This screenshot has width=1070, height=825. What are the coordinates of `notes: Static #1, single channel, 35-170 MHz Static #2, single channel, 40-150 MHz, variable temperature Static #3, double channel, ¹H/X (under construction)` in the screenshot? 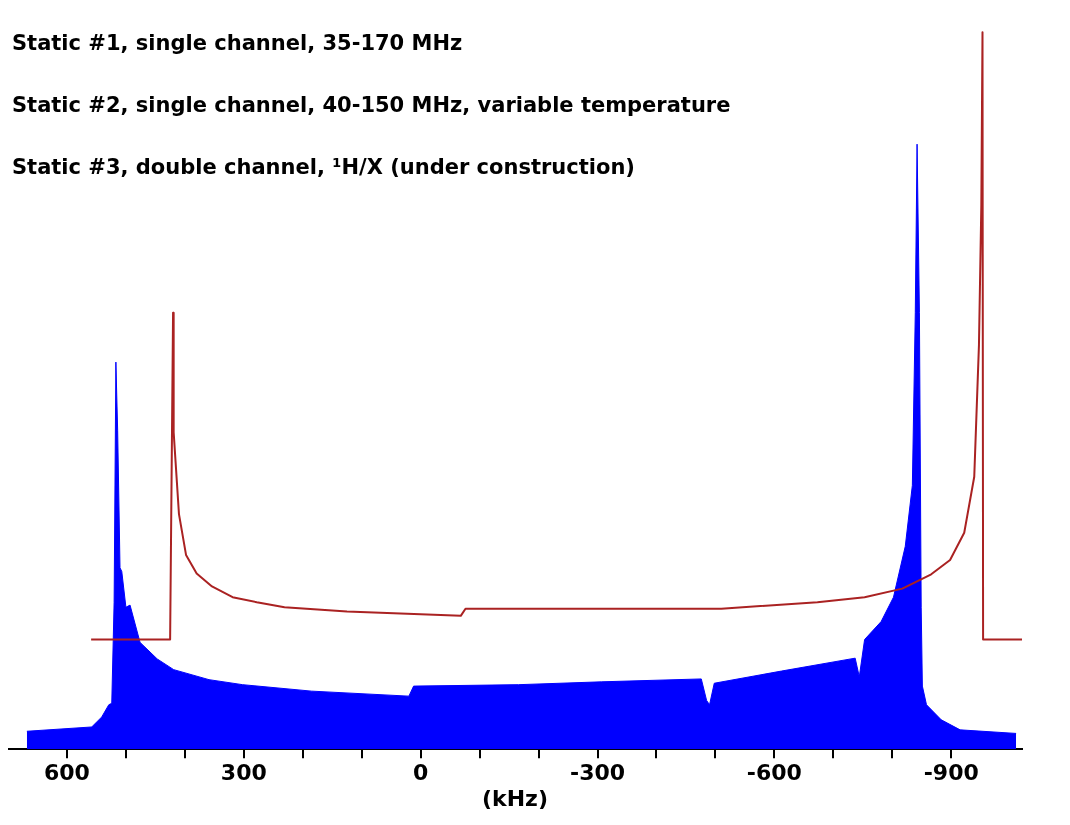 It's located at (371, 105).